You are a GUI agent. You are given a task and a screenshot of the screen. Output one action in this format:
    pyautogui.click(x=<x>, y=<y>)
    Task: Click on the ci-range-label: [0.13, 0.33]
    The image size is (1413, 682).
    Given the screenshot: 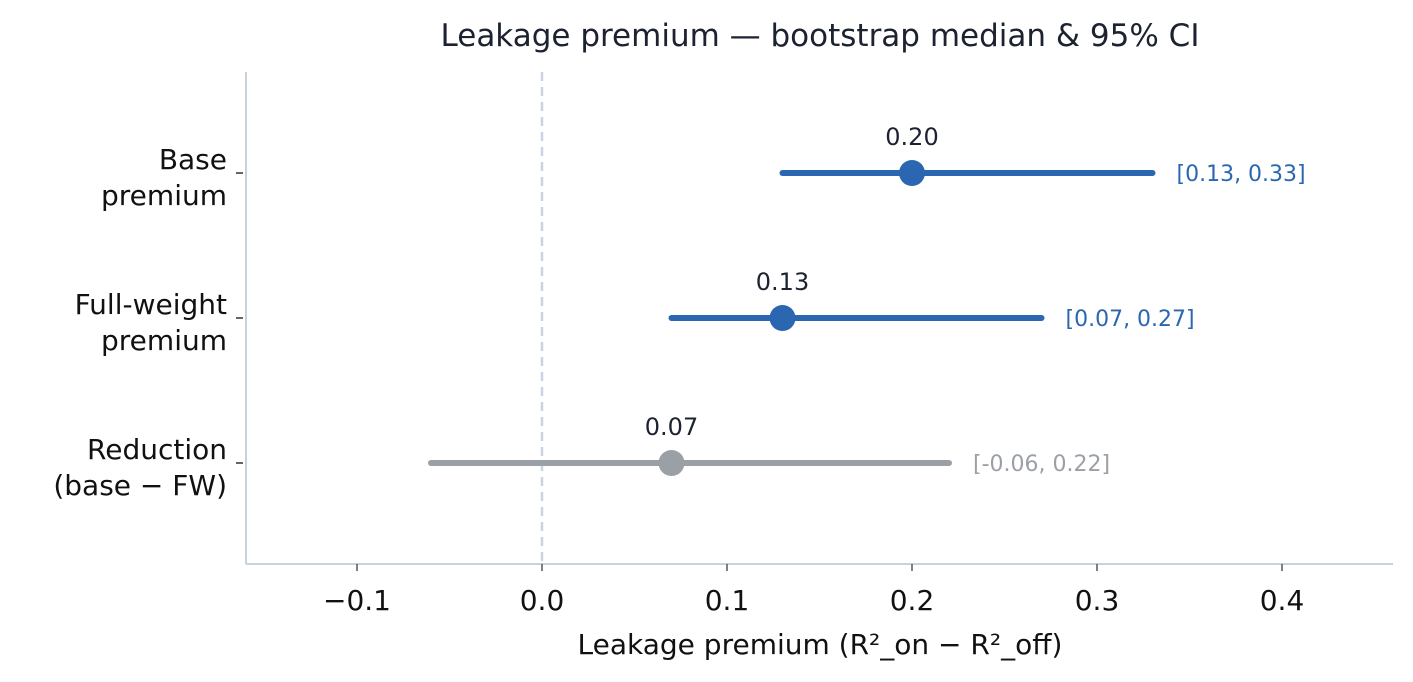 What is the action you would take?
    pyautogui.click(x=1241, y=174)
    